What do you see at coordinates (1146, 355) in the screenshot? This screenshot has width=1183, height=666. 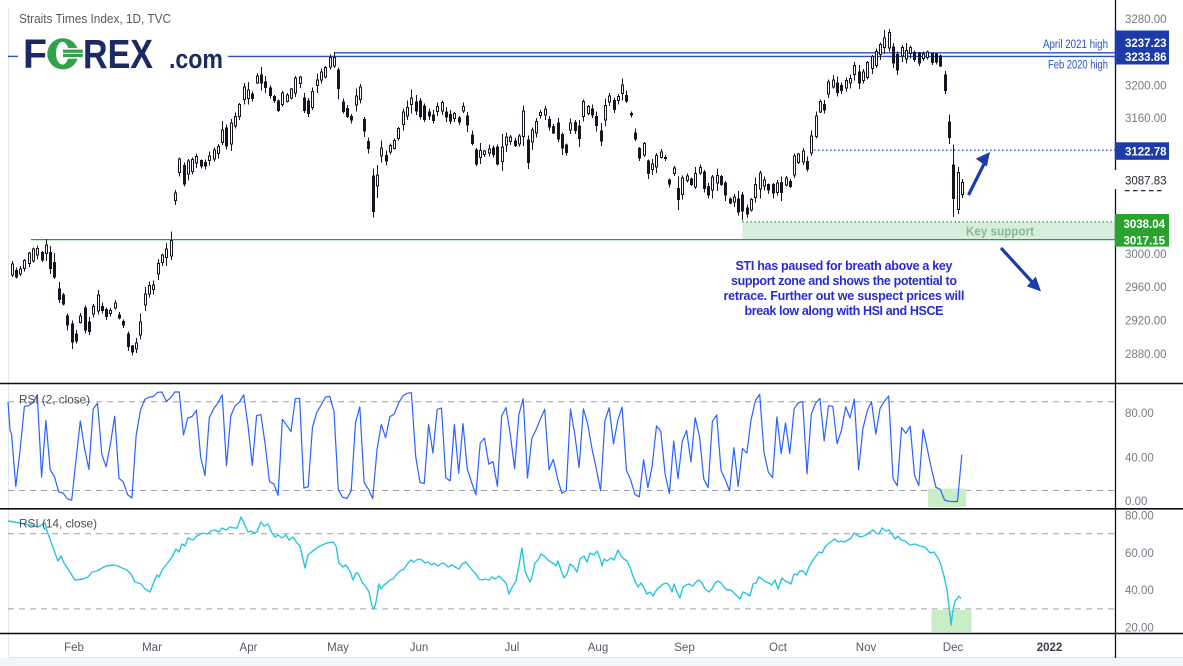 I see `svg-text: 2880.00` at bounding box center [1146, 355].